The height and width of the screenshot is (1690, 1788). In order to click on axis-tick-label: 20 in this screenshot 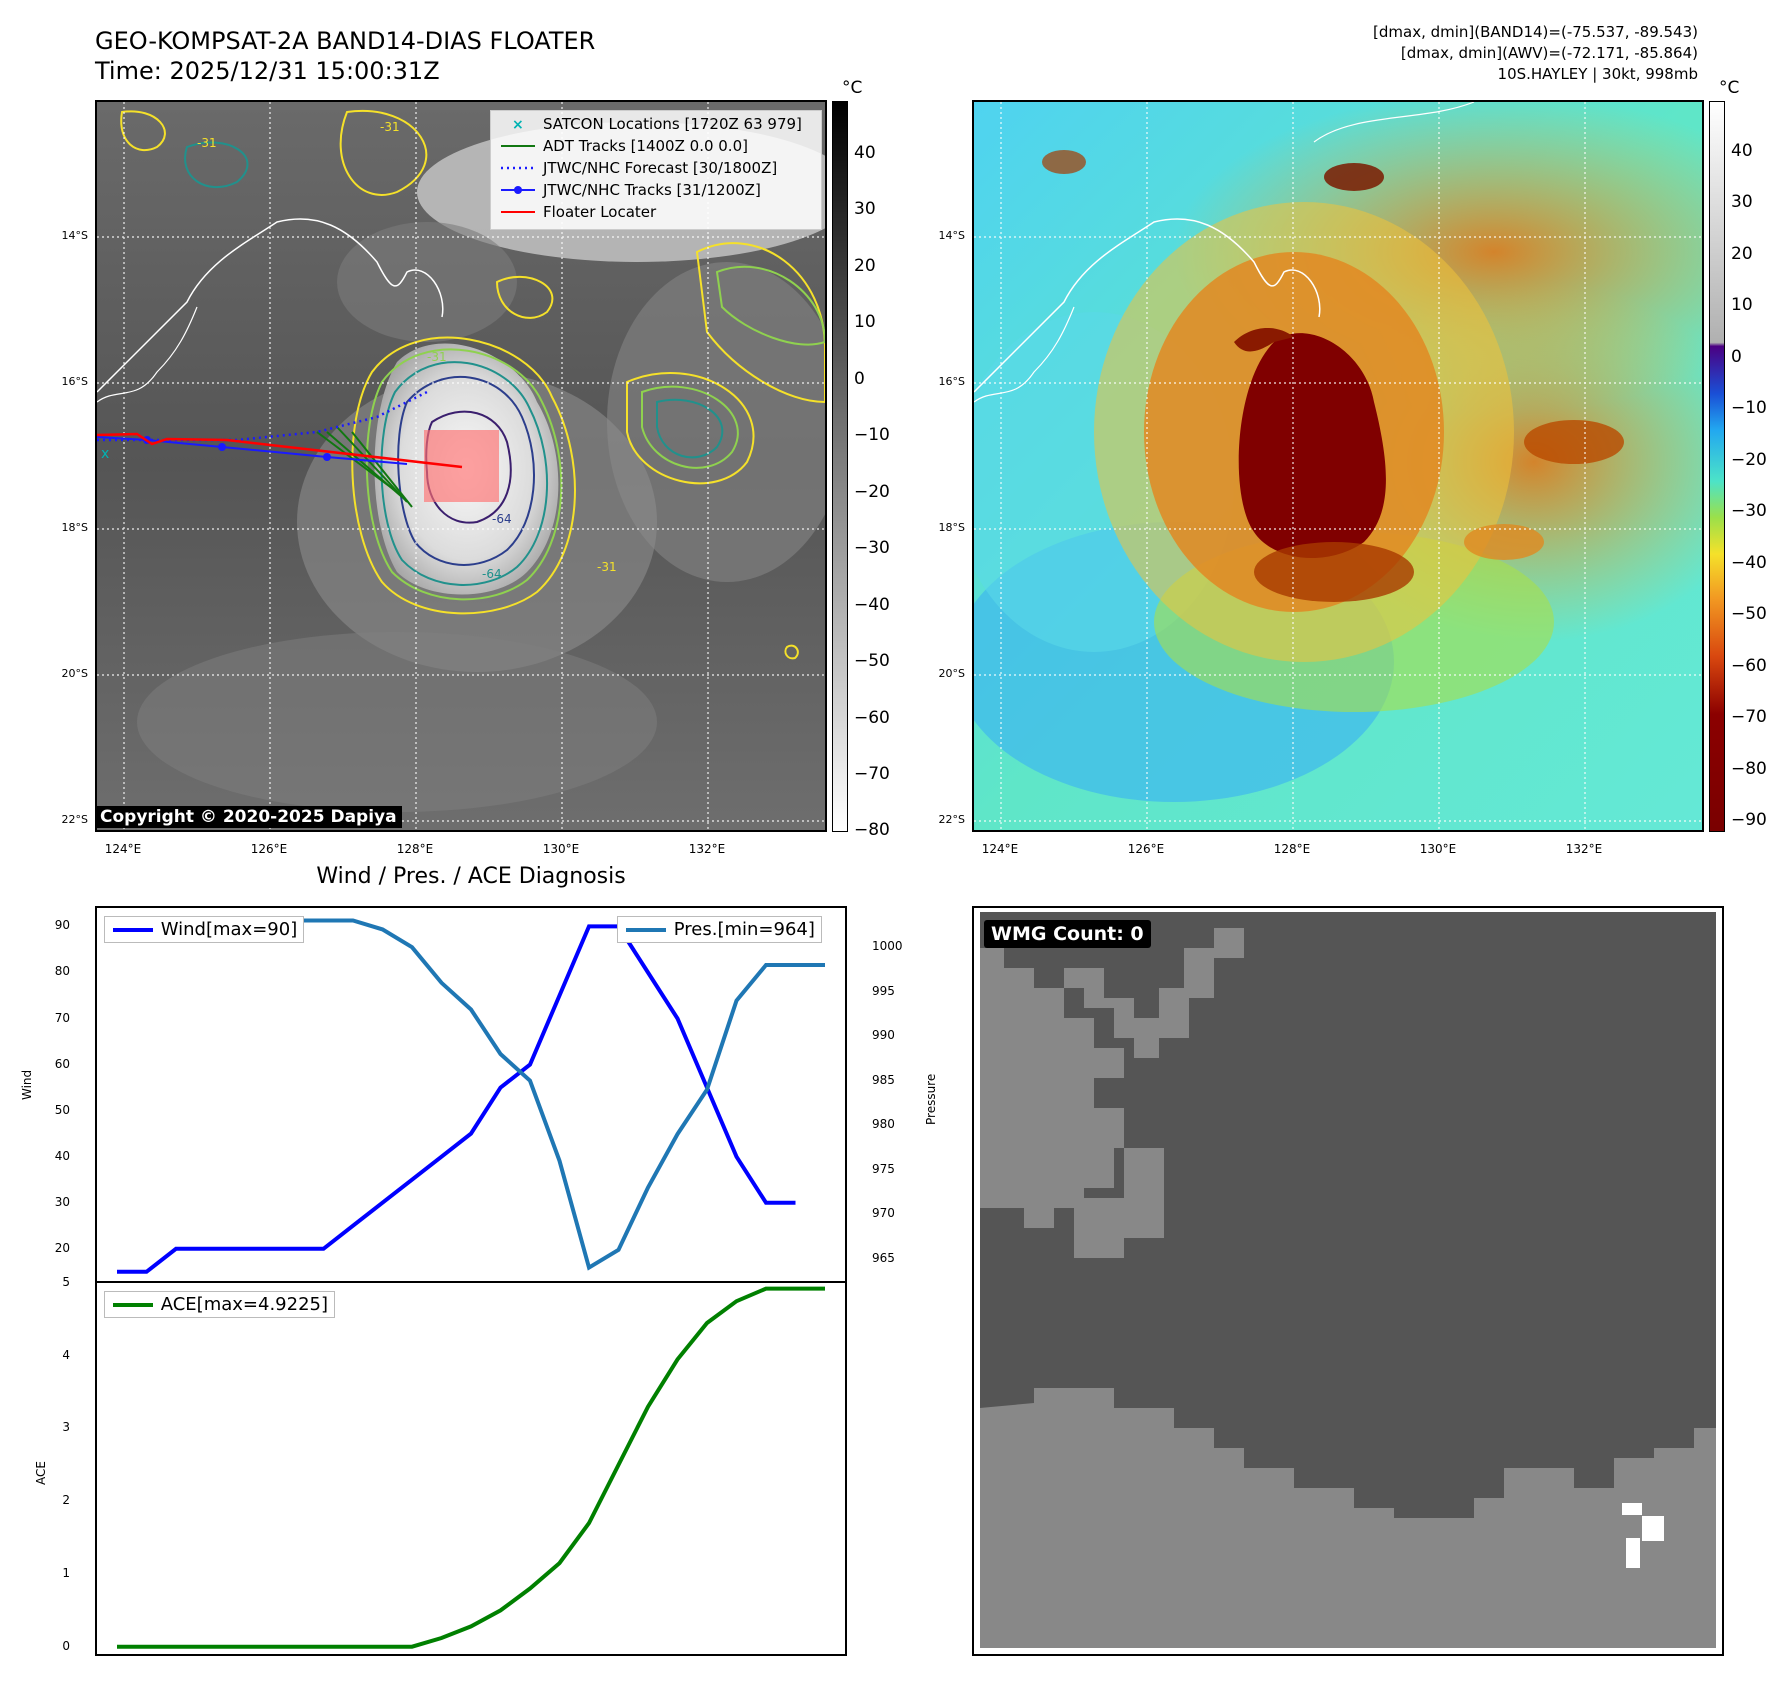, I will do `click(62, 1247)`.